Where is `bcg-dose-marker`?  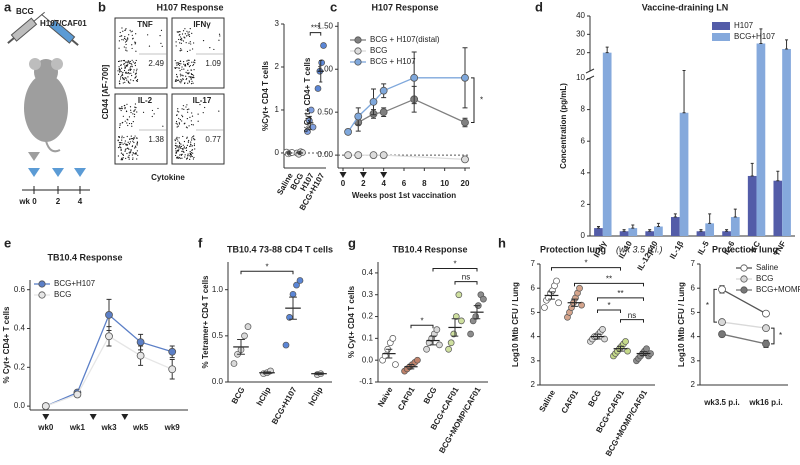
bcg-dose-marker is located at coordinates (34, 156).